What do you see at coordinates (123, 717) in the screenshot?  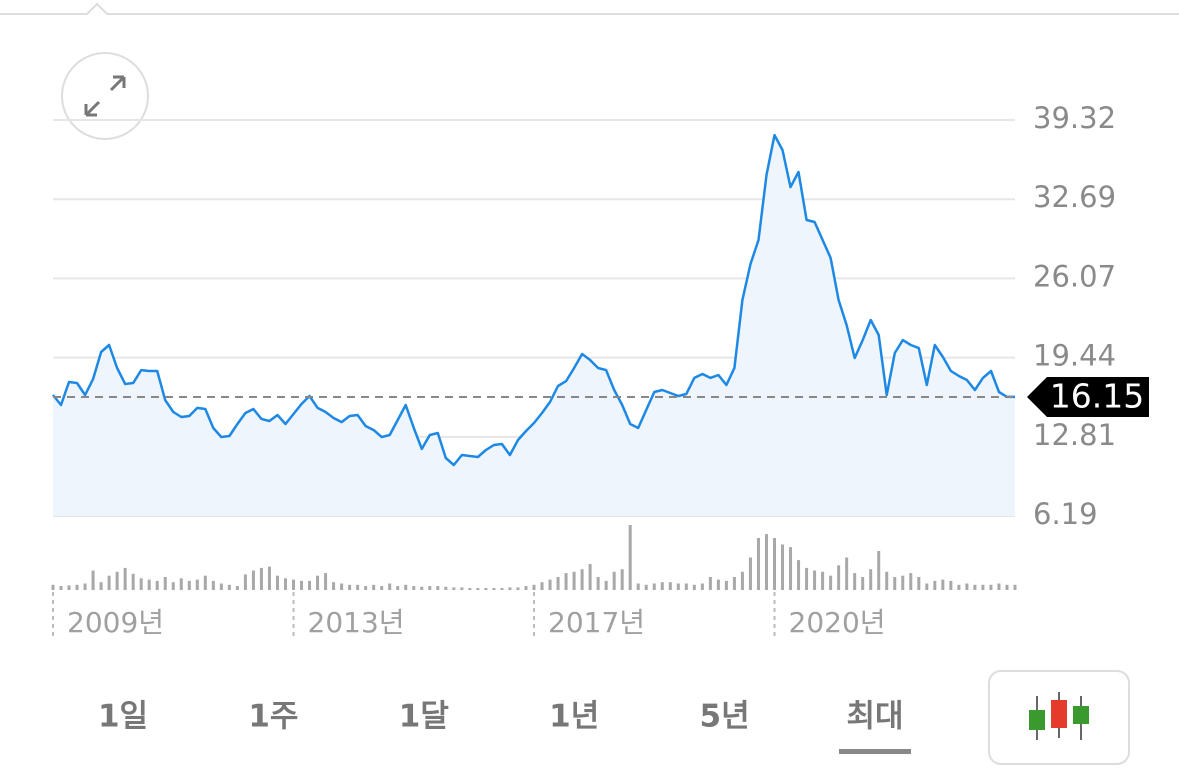 I see `range-tab: 1일` at bounding box center [123, 717].